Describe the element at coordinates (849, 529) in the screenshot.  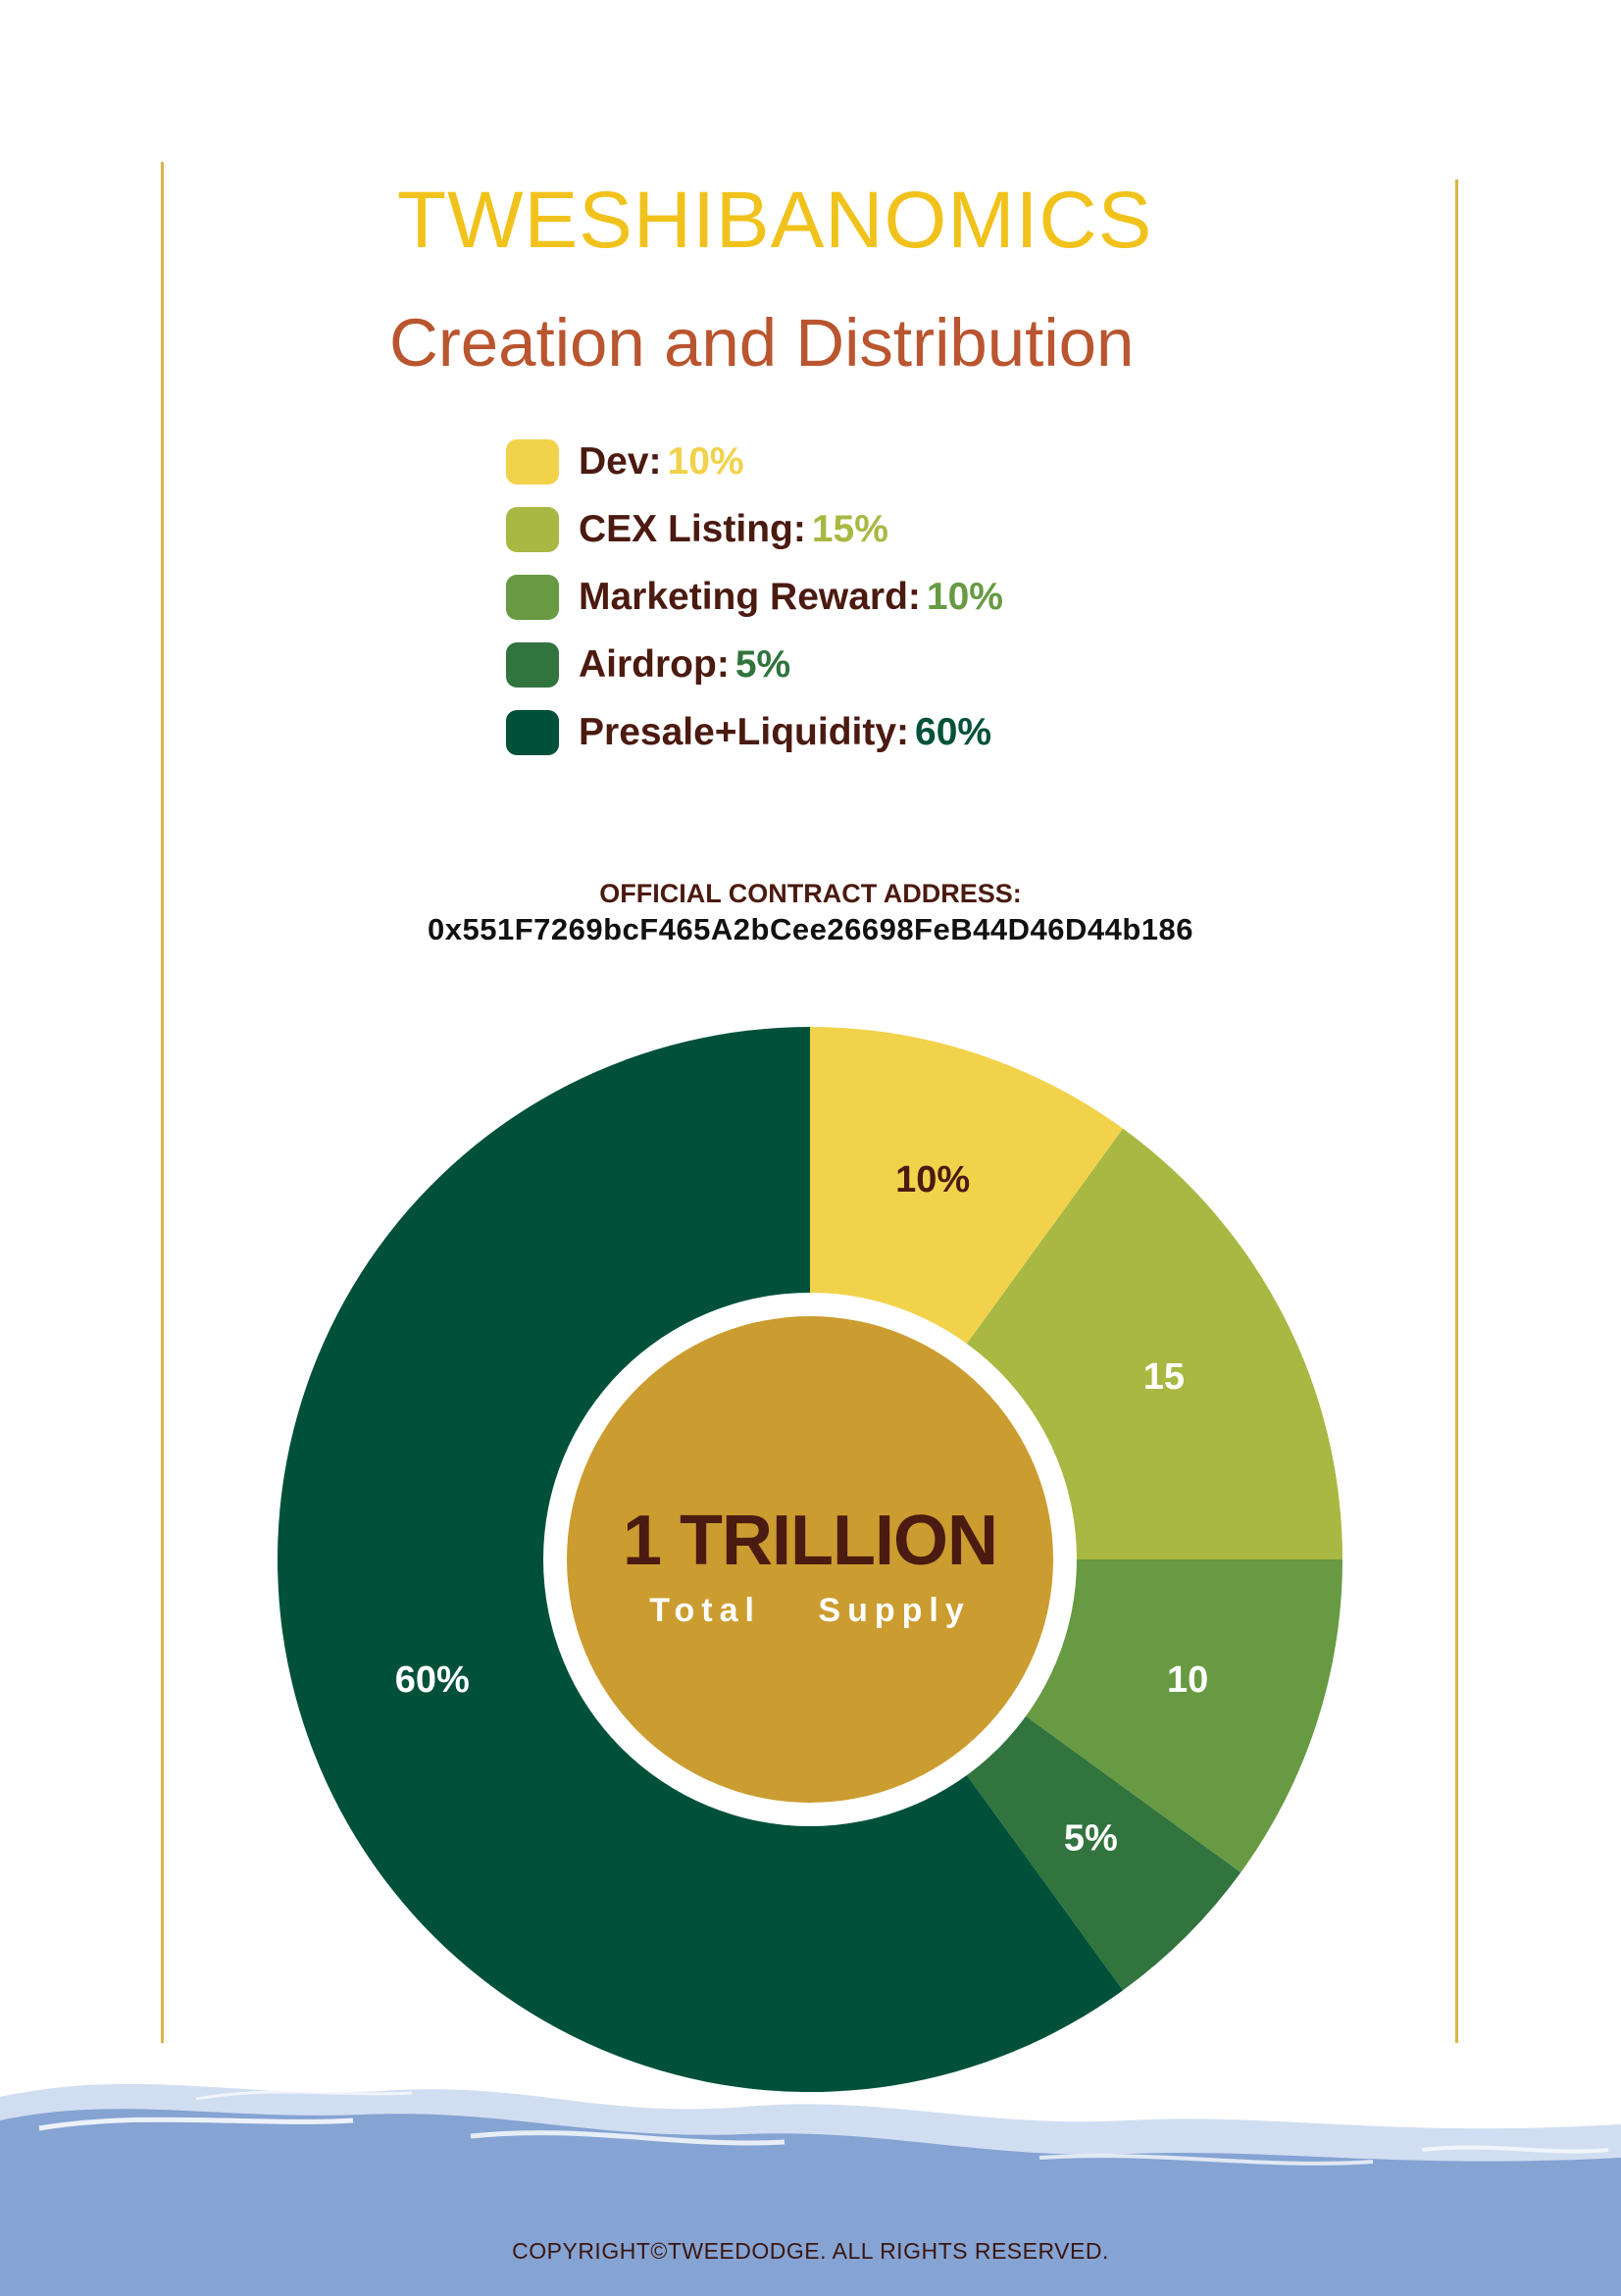
I see `legend-value-cex-listing: 15%` at that location.